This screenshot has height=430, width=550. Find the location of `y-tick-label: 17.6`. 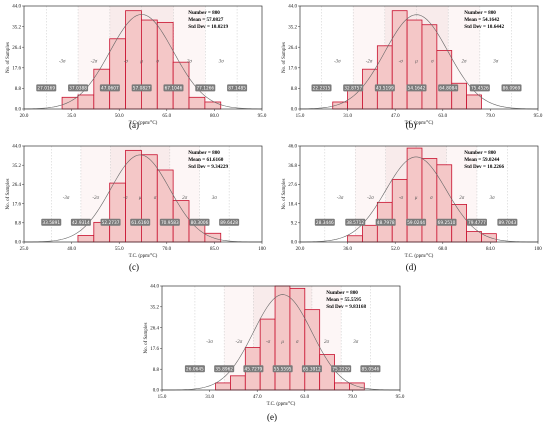

y-tick-label: 17.6 is located at coordinates (292, 69).